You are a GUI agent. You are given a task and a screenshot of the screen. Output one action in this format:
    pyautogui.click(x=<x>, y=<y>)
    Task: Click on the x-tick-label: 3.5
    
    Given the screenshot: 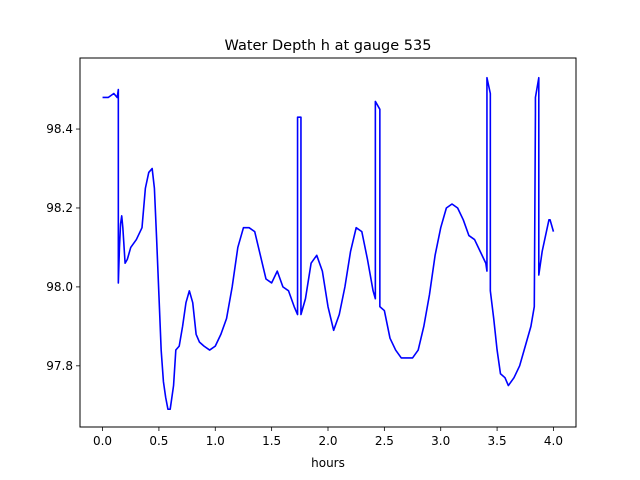 What is the action you would take?
    pyautogui.click(x=497, y=441)
    